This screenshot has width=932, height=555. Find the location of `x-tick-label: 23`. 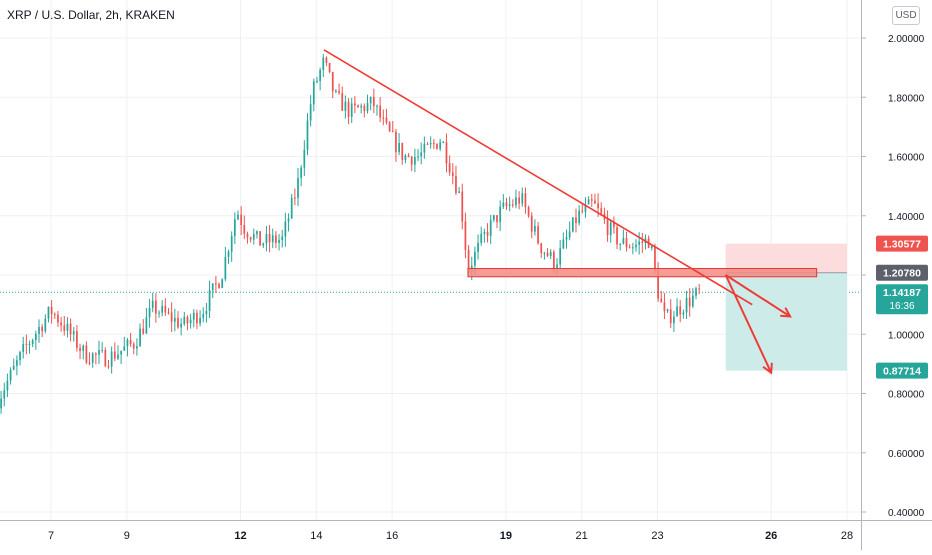

x-tick-label: 23 is located at coordinates (657, 536).